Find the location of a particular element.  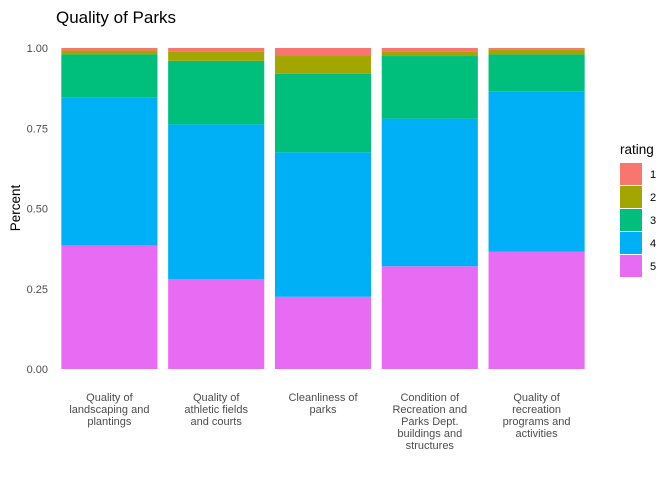

x-category-label: and courts is located at coordinates (217, 422).